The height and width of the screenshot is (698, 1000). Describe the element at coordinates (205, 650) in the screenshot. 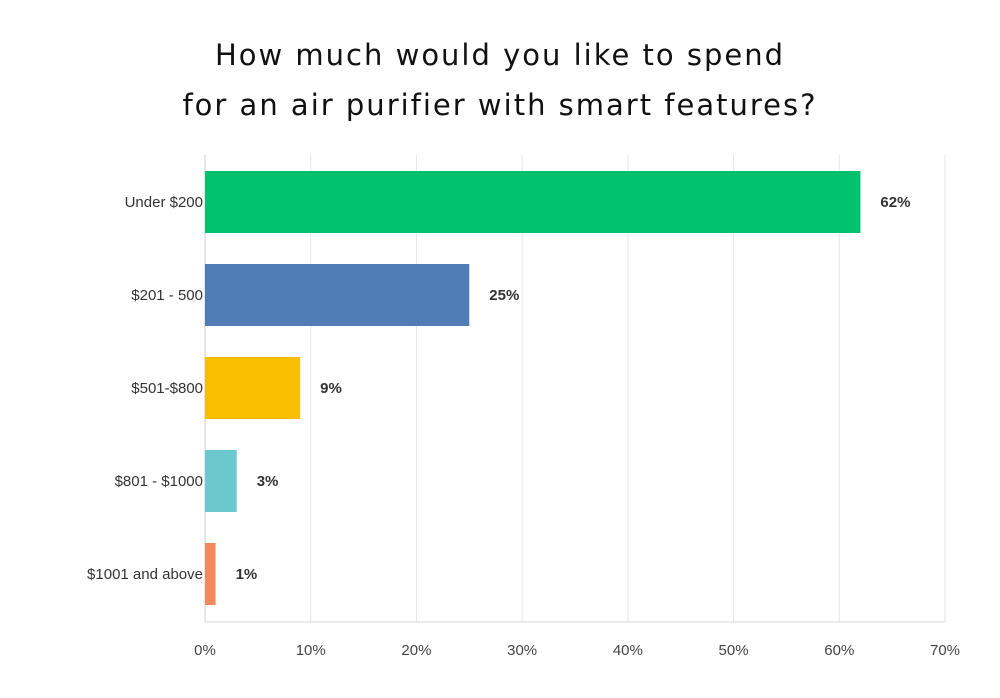

I see `x-tick-label: 0%` at that location.